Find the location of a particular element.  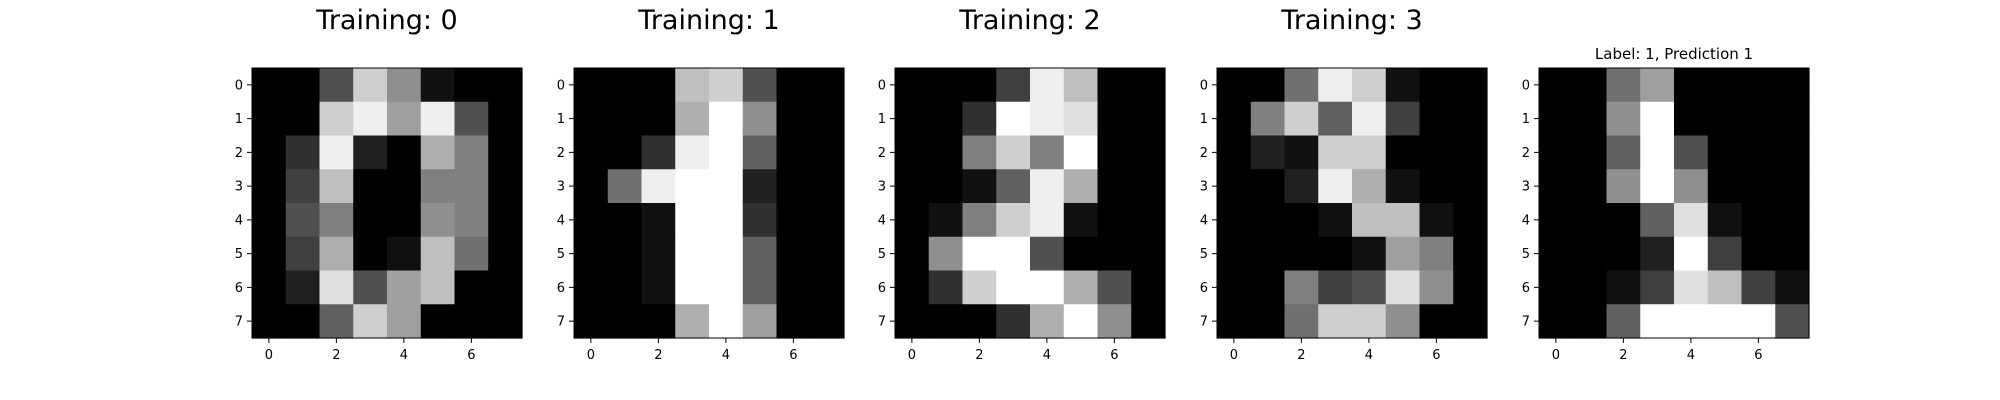

x-tick-label: 0 is located at coordinates (912, 355).